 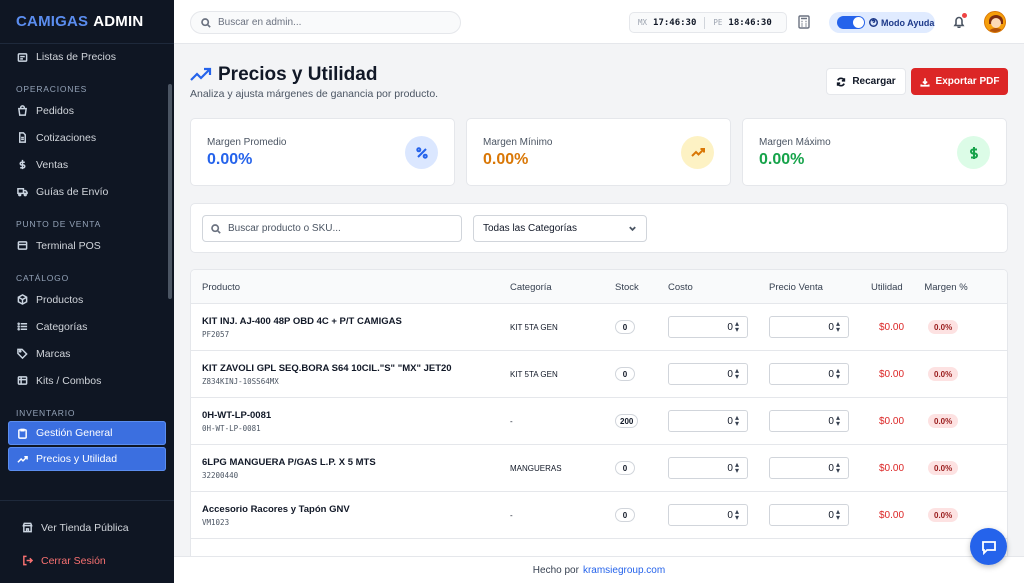 What do you see at coordinates (22, 380) in the screenshot?
I see `layers-icon` at bounding box center [22, 380].